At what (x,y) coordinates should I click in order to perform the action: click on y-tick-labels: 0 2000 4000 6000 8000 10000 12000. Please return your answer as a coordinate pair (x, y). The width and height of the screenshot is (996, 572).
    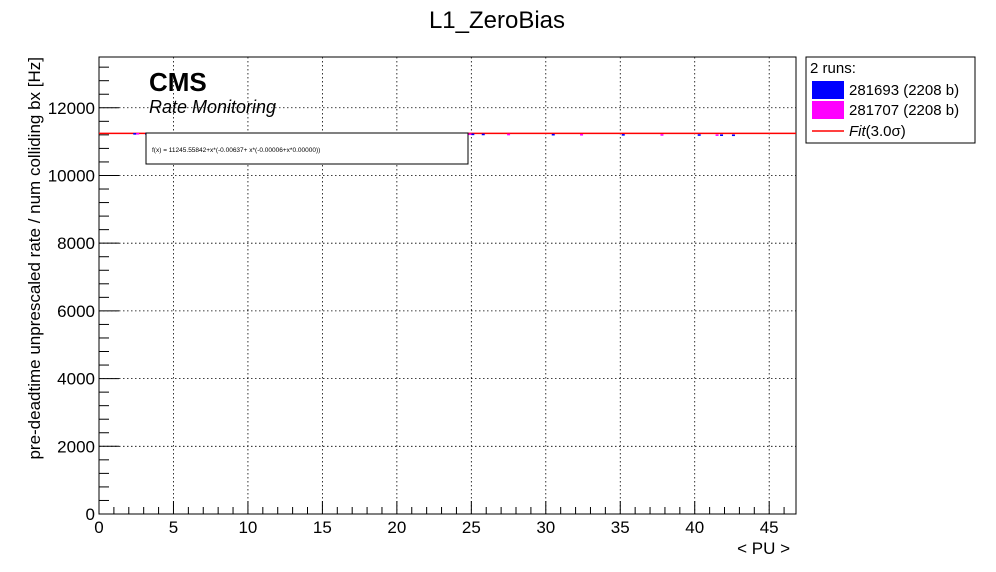
    Looking at the image, I should click on (71, 311).